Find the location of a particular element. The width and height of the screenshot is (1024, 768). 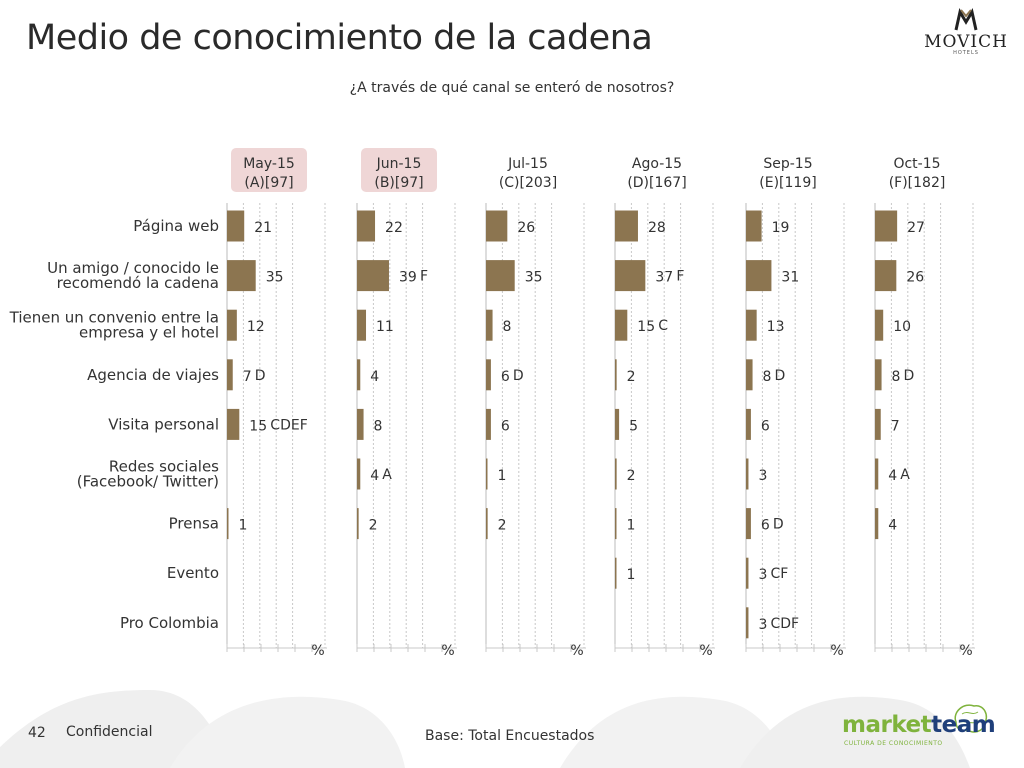

panel-header-month: Ago-15 is located at coordinates (657, 164).